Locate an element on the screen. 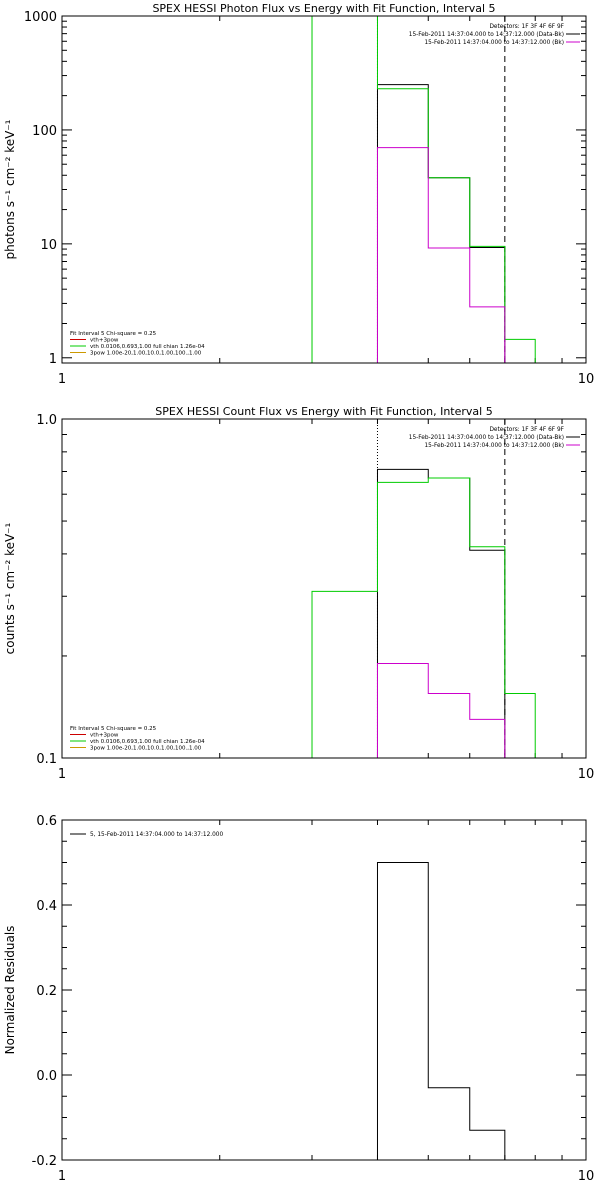 The image size is (600, 1200). y-tick-label: 0.0 is located at coordinates (46, 1076).